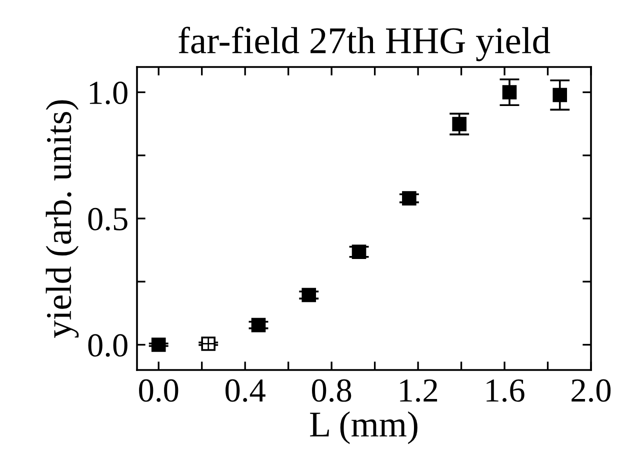 Image resolution: width=627 pixels, height=470 pixels. Describe the element at coordinates (364, 427) in the screenshot. I see `x-axis-title: L (mm)` at that location.